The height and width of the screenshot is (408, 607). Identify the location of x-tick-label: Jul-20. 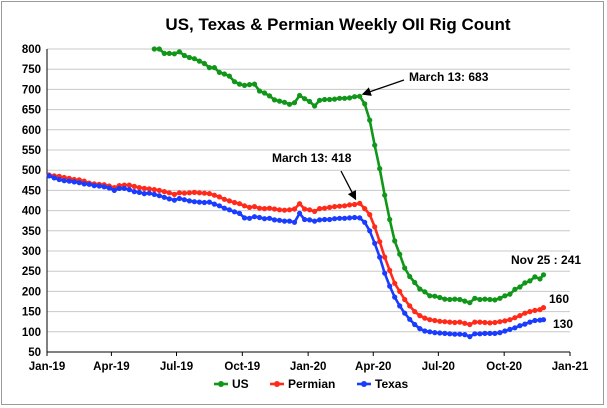
(438, 367).